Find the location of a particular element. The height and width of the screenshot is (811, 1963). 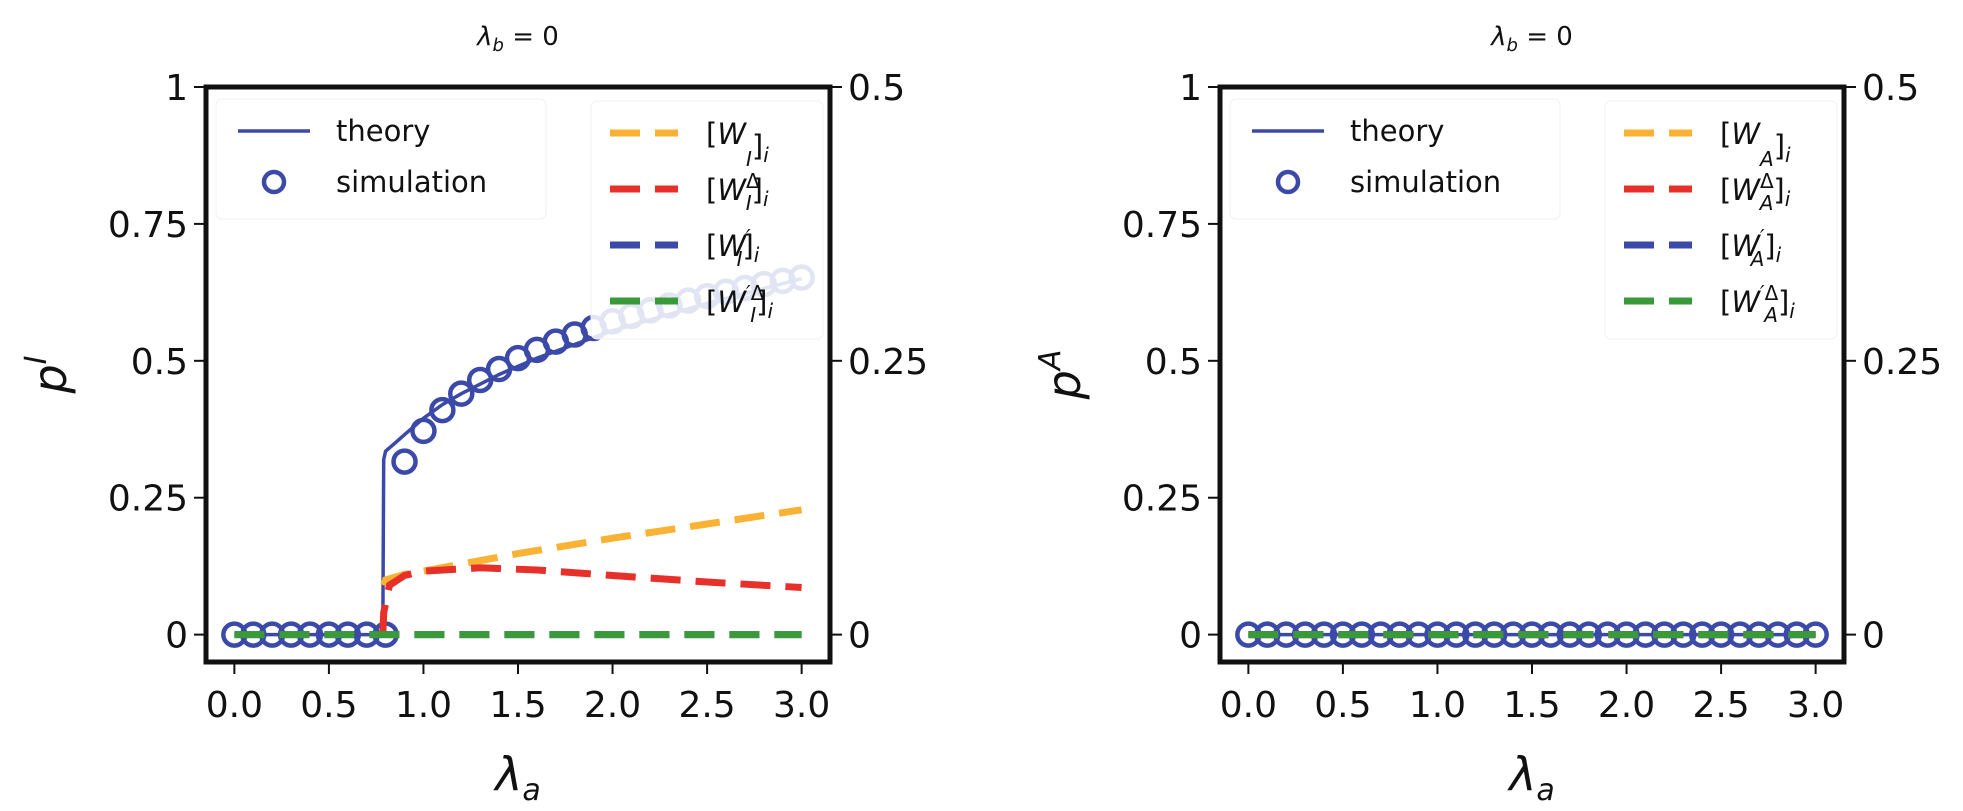

legend-label: [WΔ I]i is located at coordinates (737, 192).